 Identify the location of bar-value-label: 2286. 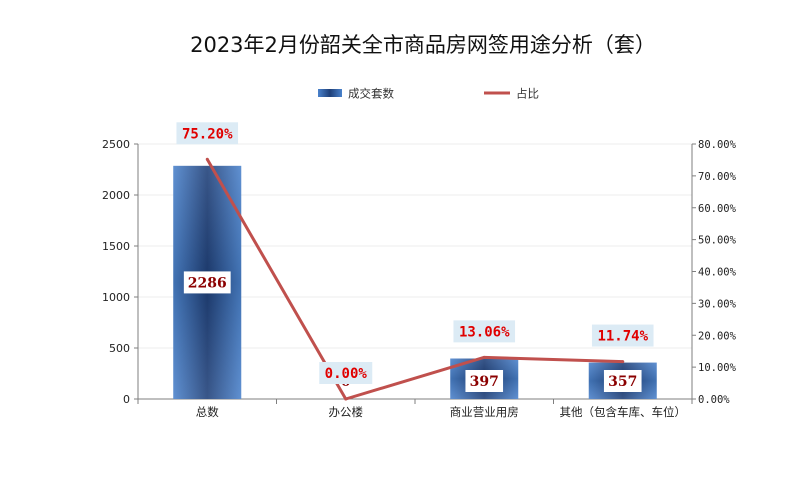
(207, 283).